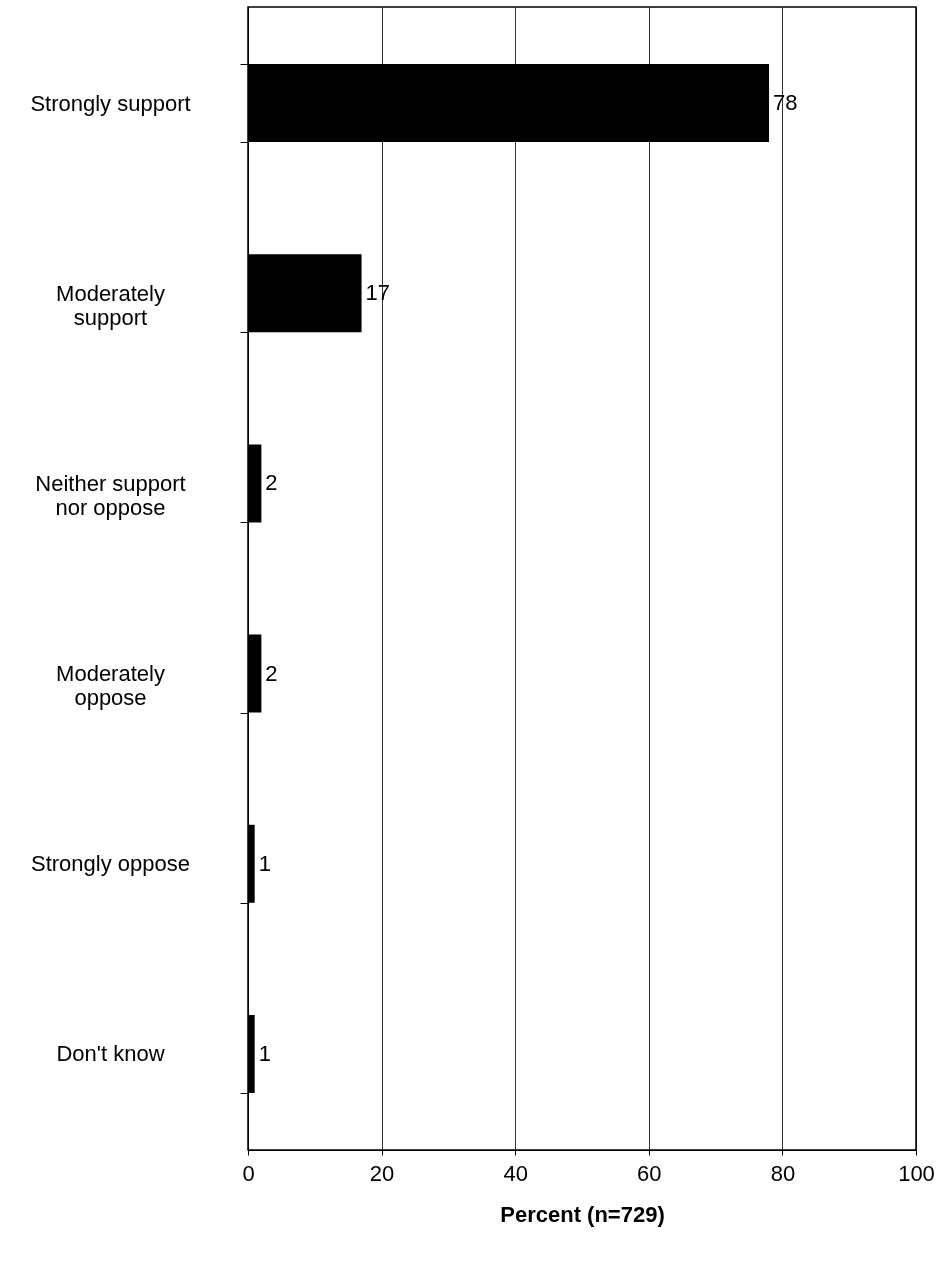 This screenshot has width=945, height=1264. I want to click on x-tick-label: 100, so click(916, 1173).